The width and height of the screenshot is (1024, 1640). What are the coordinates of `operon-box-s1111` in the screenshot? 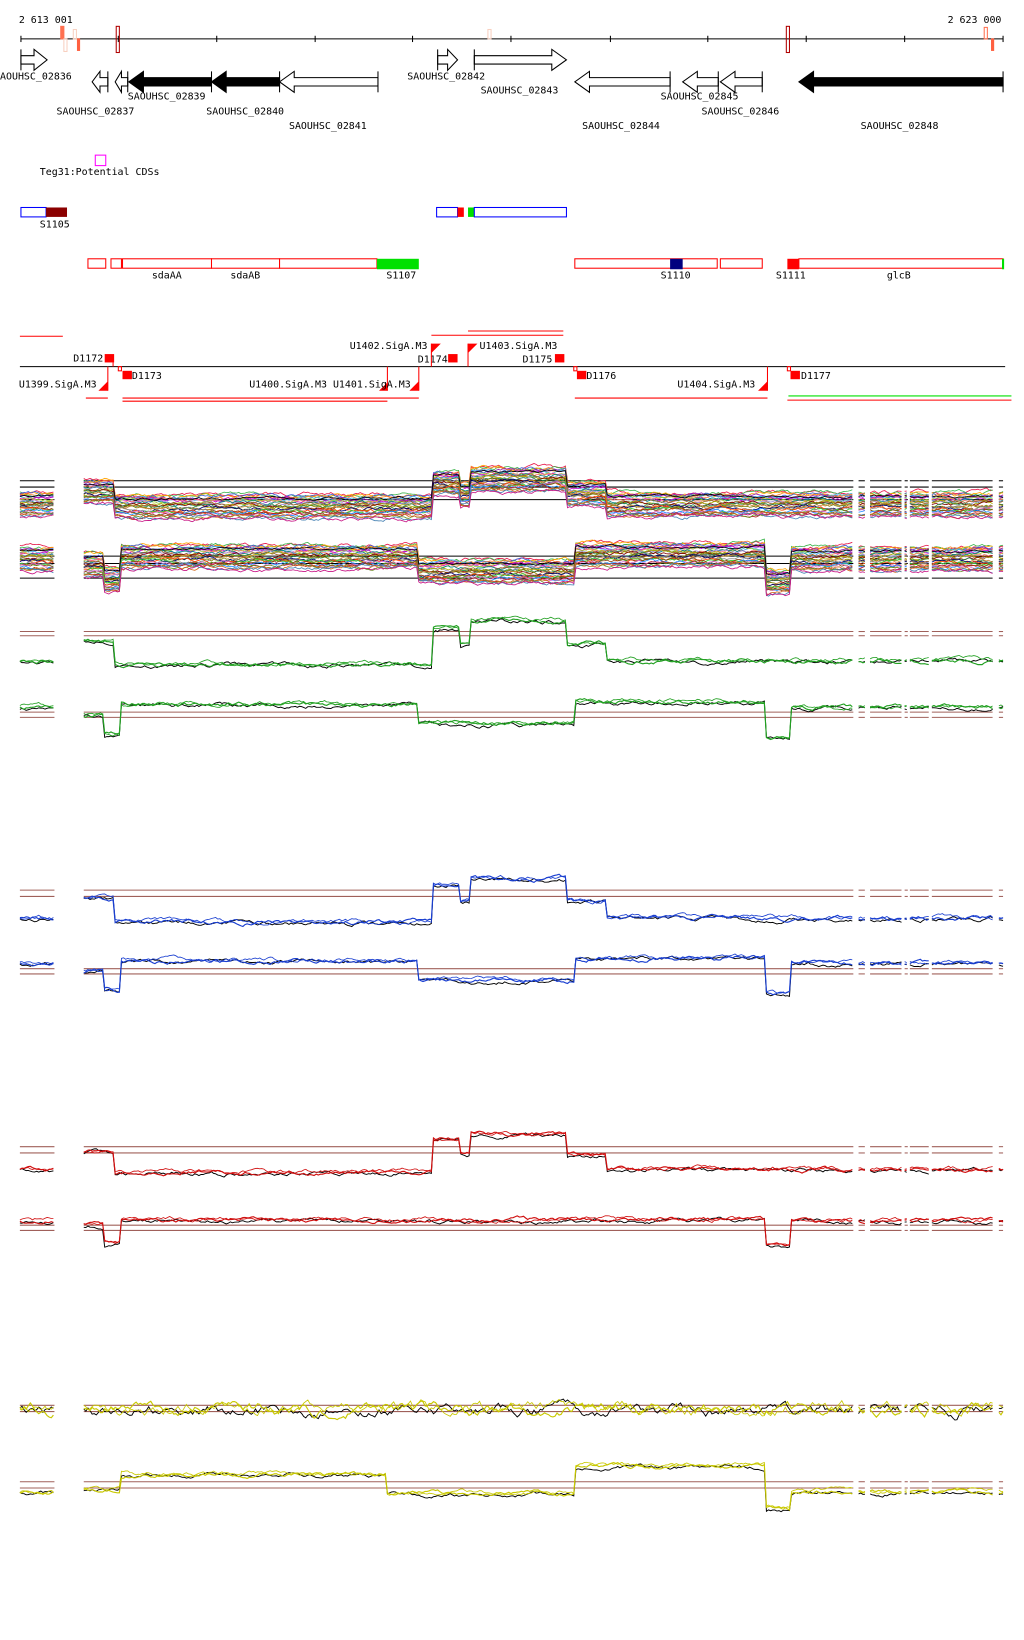 It's located at (793, 264).